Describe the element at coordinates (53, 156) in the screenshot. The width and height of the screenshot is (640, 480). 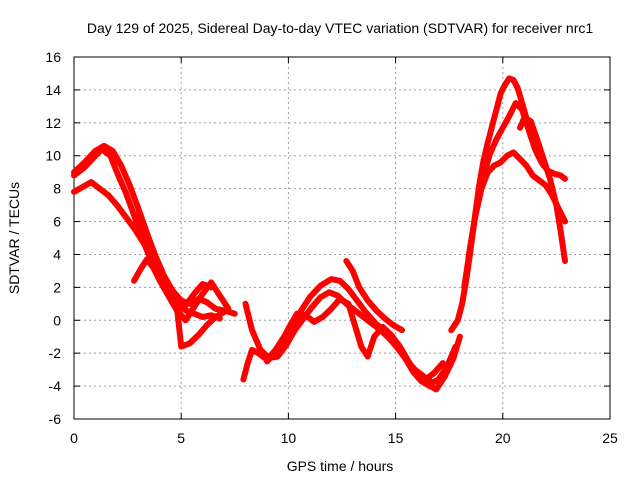
I see `y-tick-label: 10` at that location.